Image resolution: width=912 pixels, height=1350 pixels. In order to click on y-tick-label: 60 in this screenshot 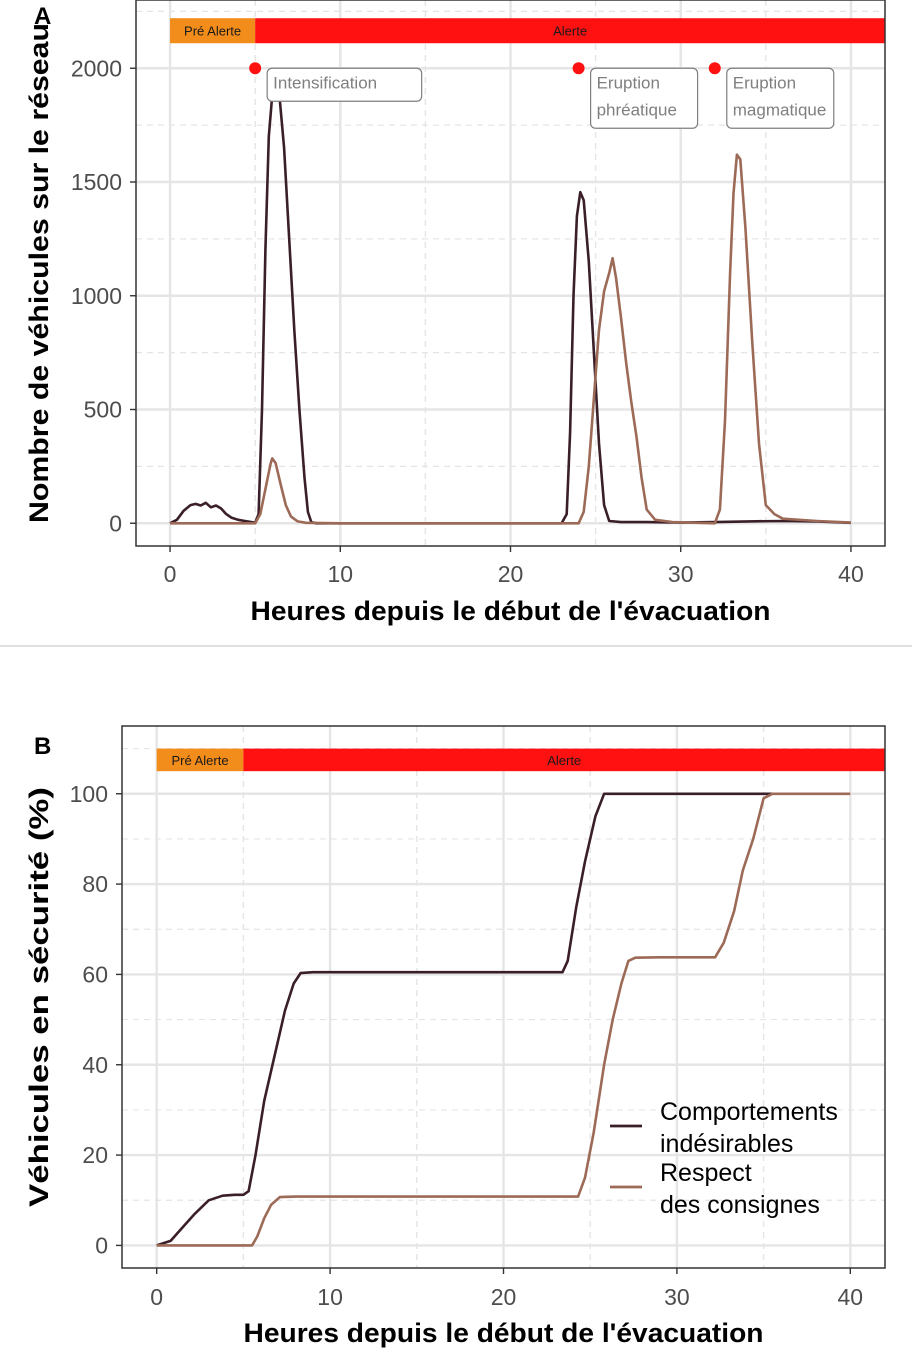, I will do `click(95, 974)`.